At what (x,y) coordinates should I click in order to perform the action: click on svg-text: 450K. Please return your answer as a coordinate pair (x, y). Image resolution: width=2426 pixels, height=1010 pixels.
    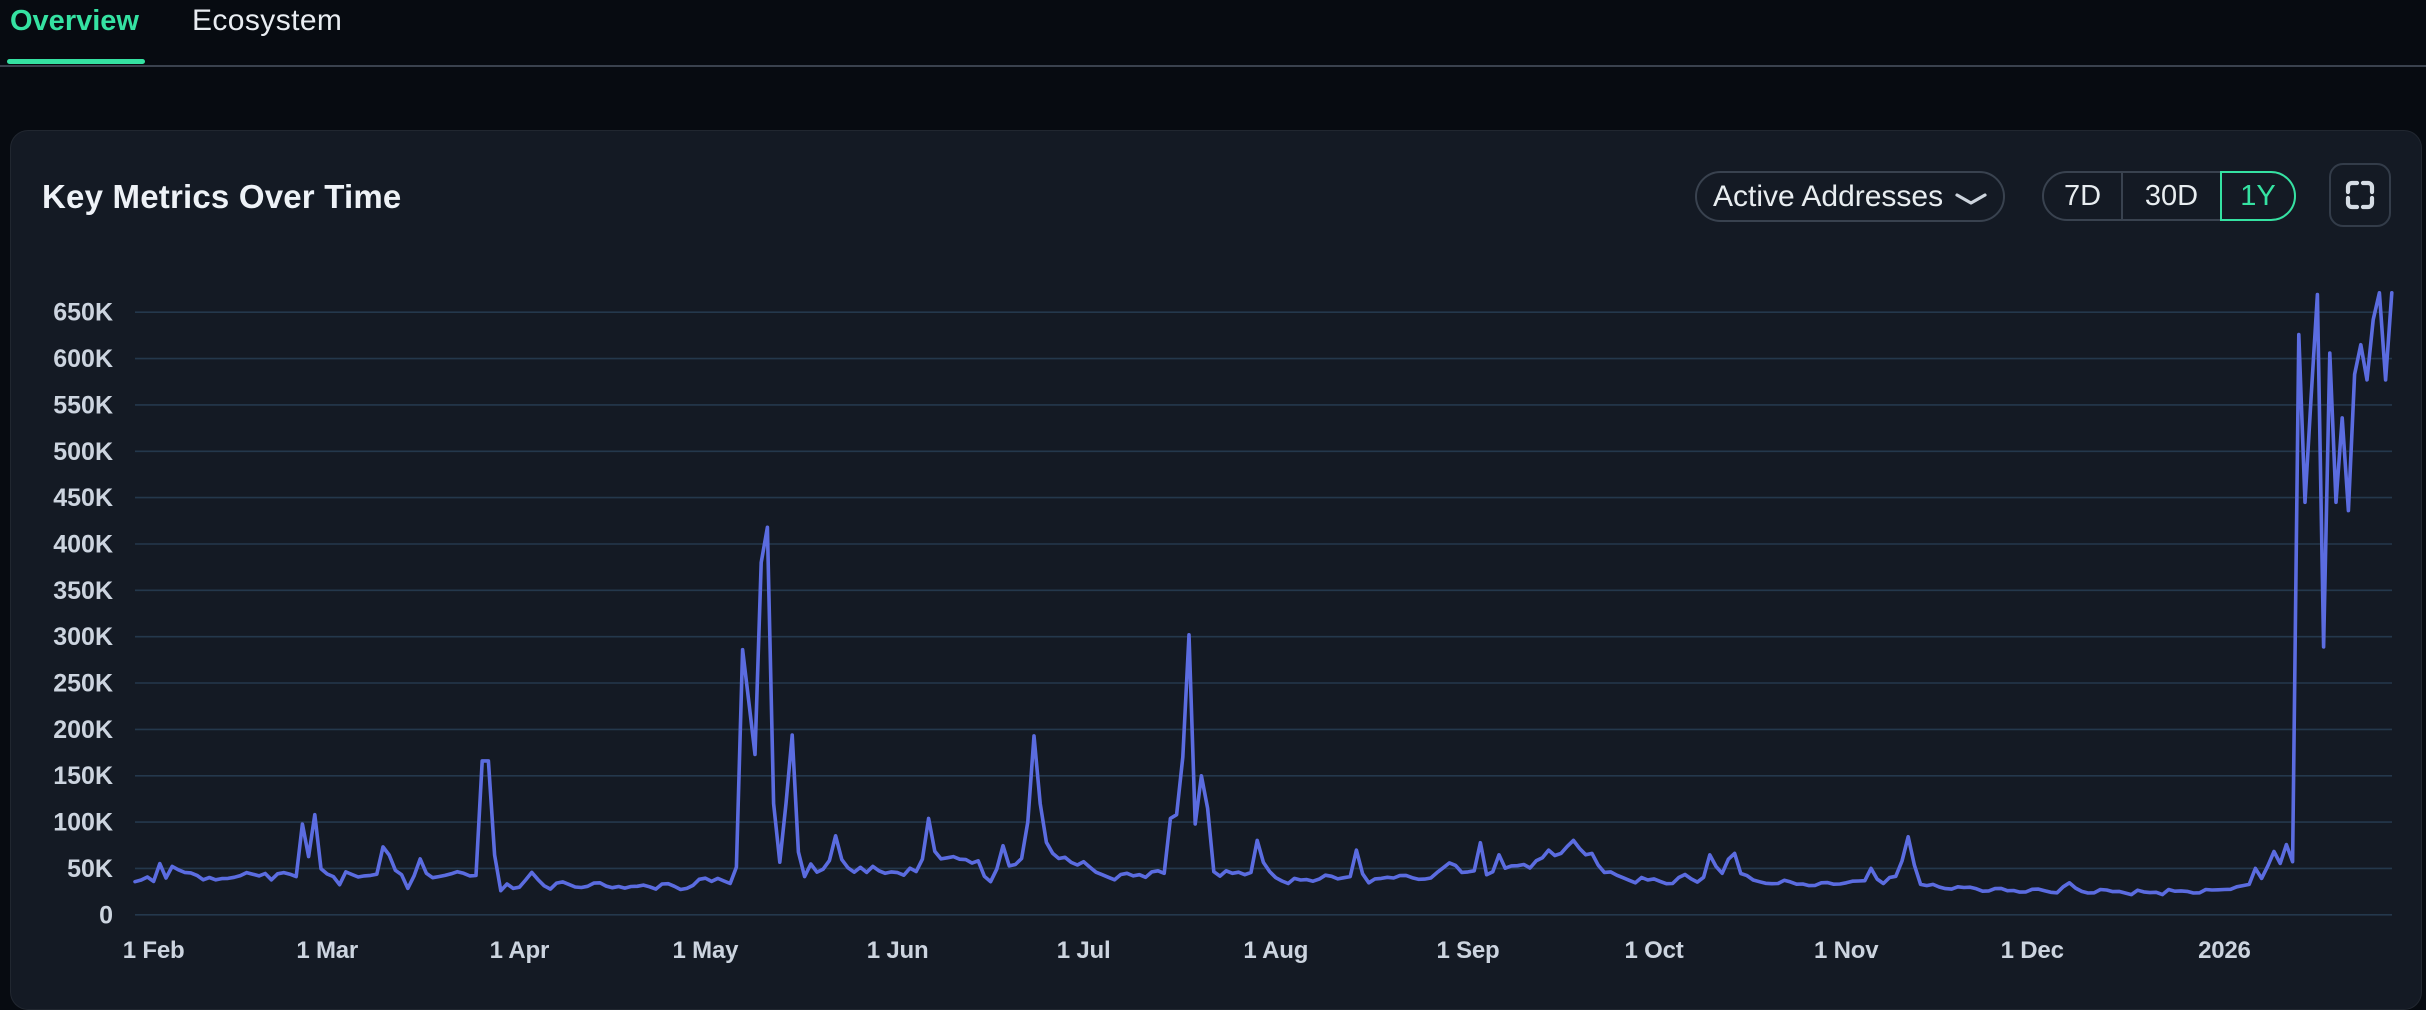
    Looking at the image, I should click on (83, 498).